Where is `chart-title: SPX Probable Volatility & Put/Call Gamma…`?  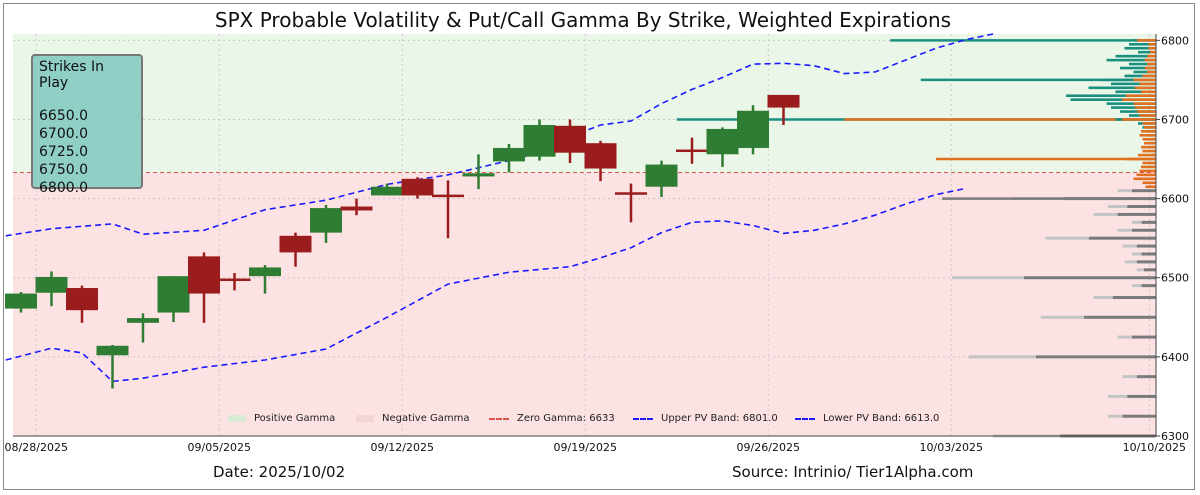 chart-title: SPX Probable Volatility & Put/Call Gamma… is located at coordinates (583, 20).